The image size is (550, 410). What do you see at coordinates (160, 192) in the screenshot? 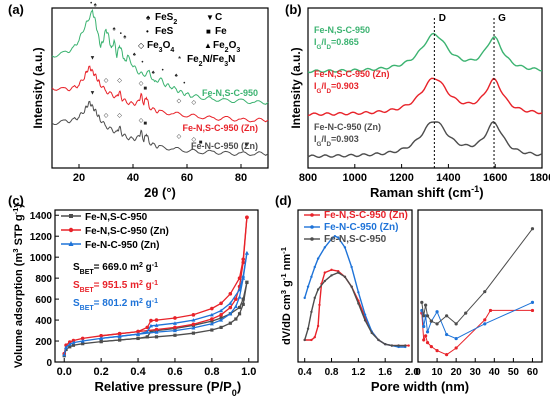
I see `xrd-x-axis-label: 2θ (°)` at bounding box center [160, 192].